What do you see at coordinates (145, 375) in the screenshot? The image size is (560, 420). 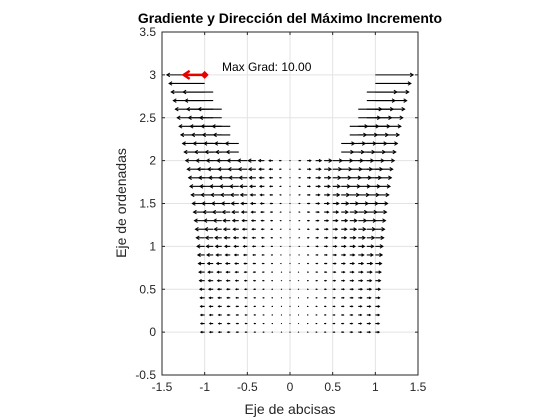 I see `y-tick-label: -0.5` at bounding box center [145, 375].